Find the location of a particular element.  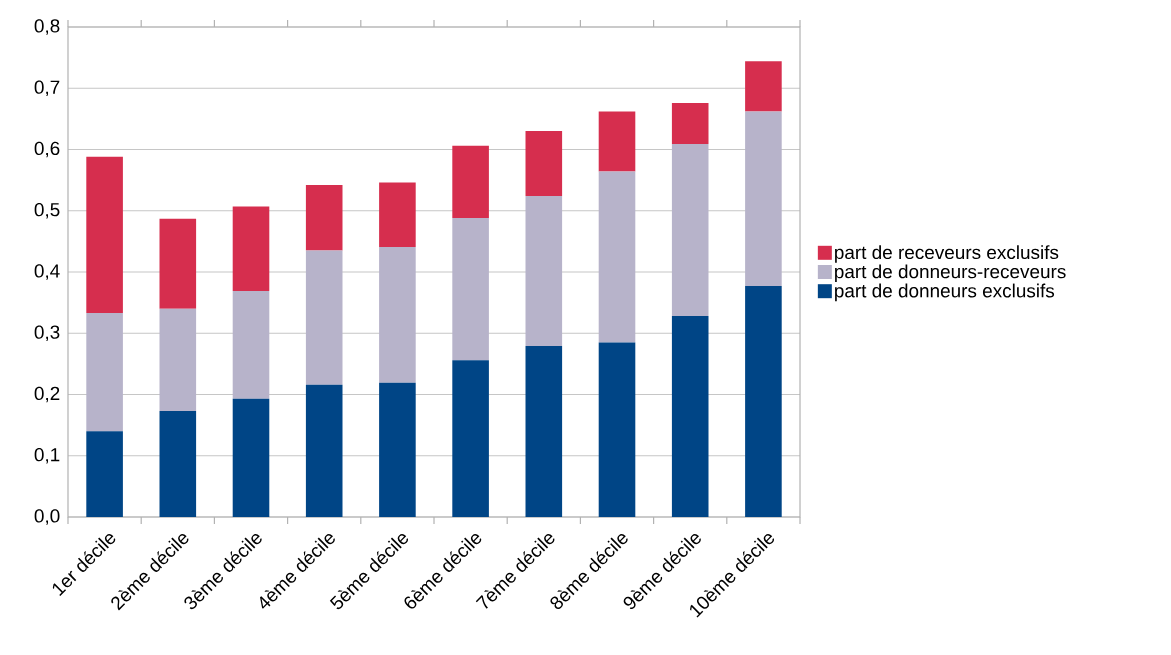

y-tick-label: 0,4 is located at coordinates (47, 272).